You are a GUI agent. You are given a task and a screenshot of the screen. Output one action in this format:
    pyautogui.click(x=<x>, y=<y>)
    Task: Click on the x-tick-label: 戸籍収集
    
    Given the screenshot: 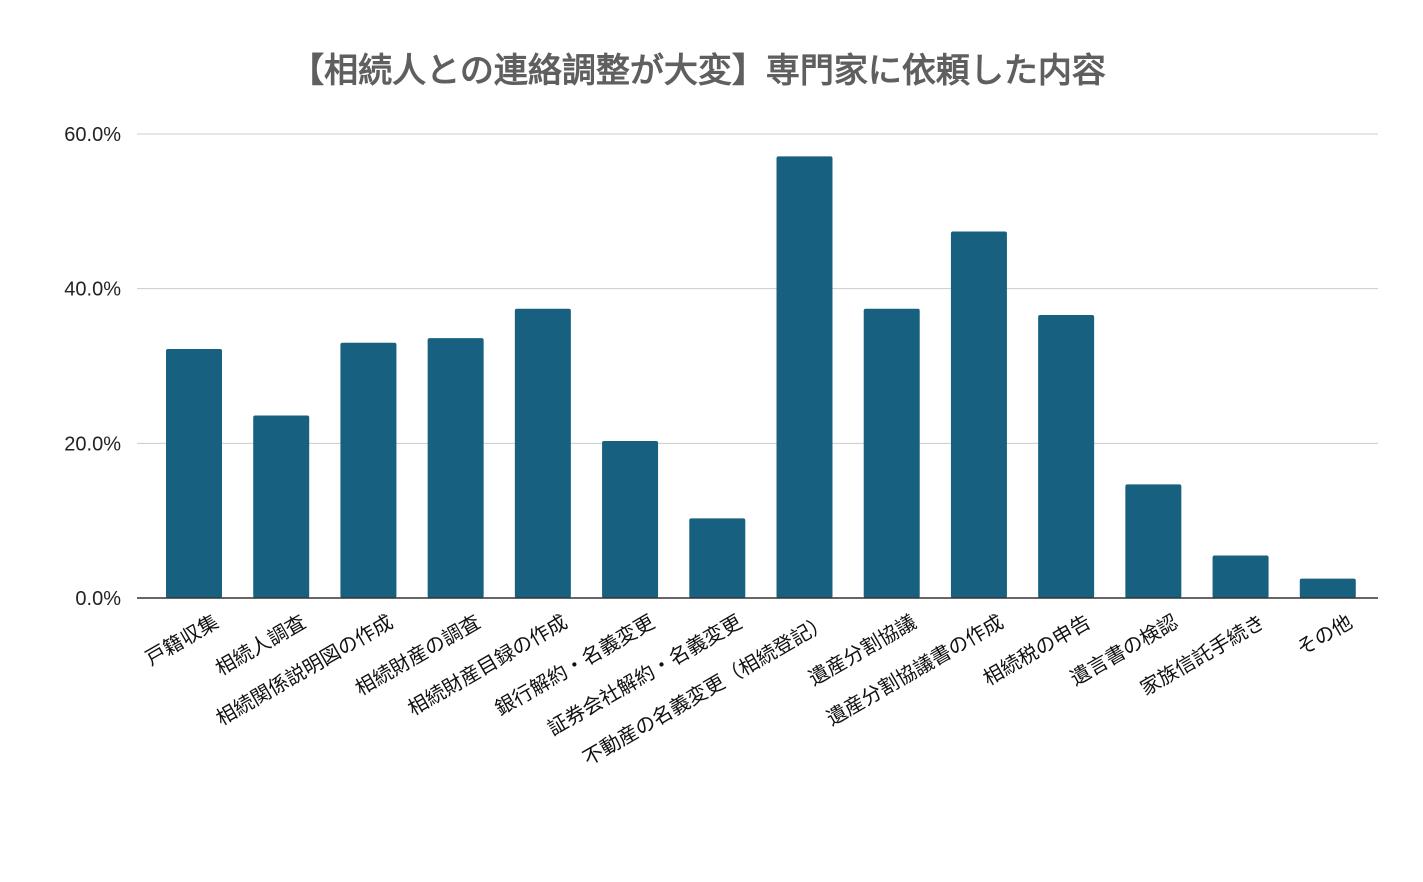 What is the action you would take?
    pyautogui.click(x=181, y=640)
    